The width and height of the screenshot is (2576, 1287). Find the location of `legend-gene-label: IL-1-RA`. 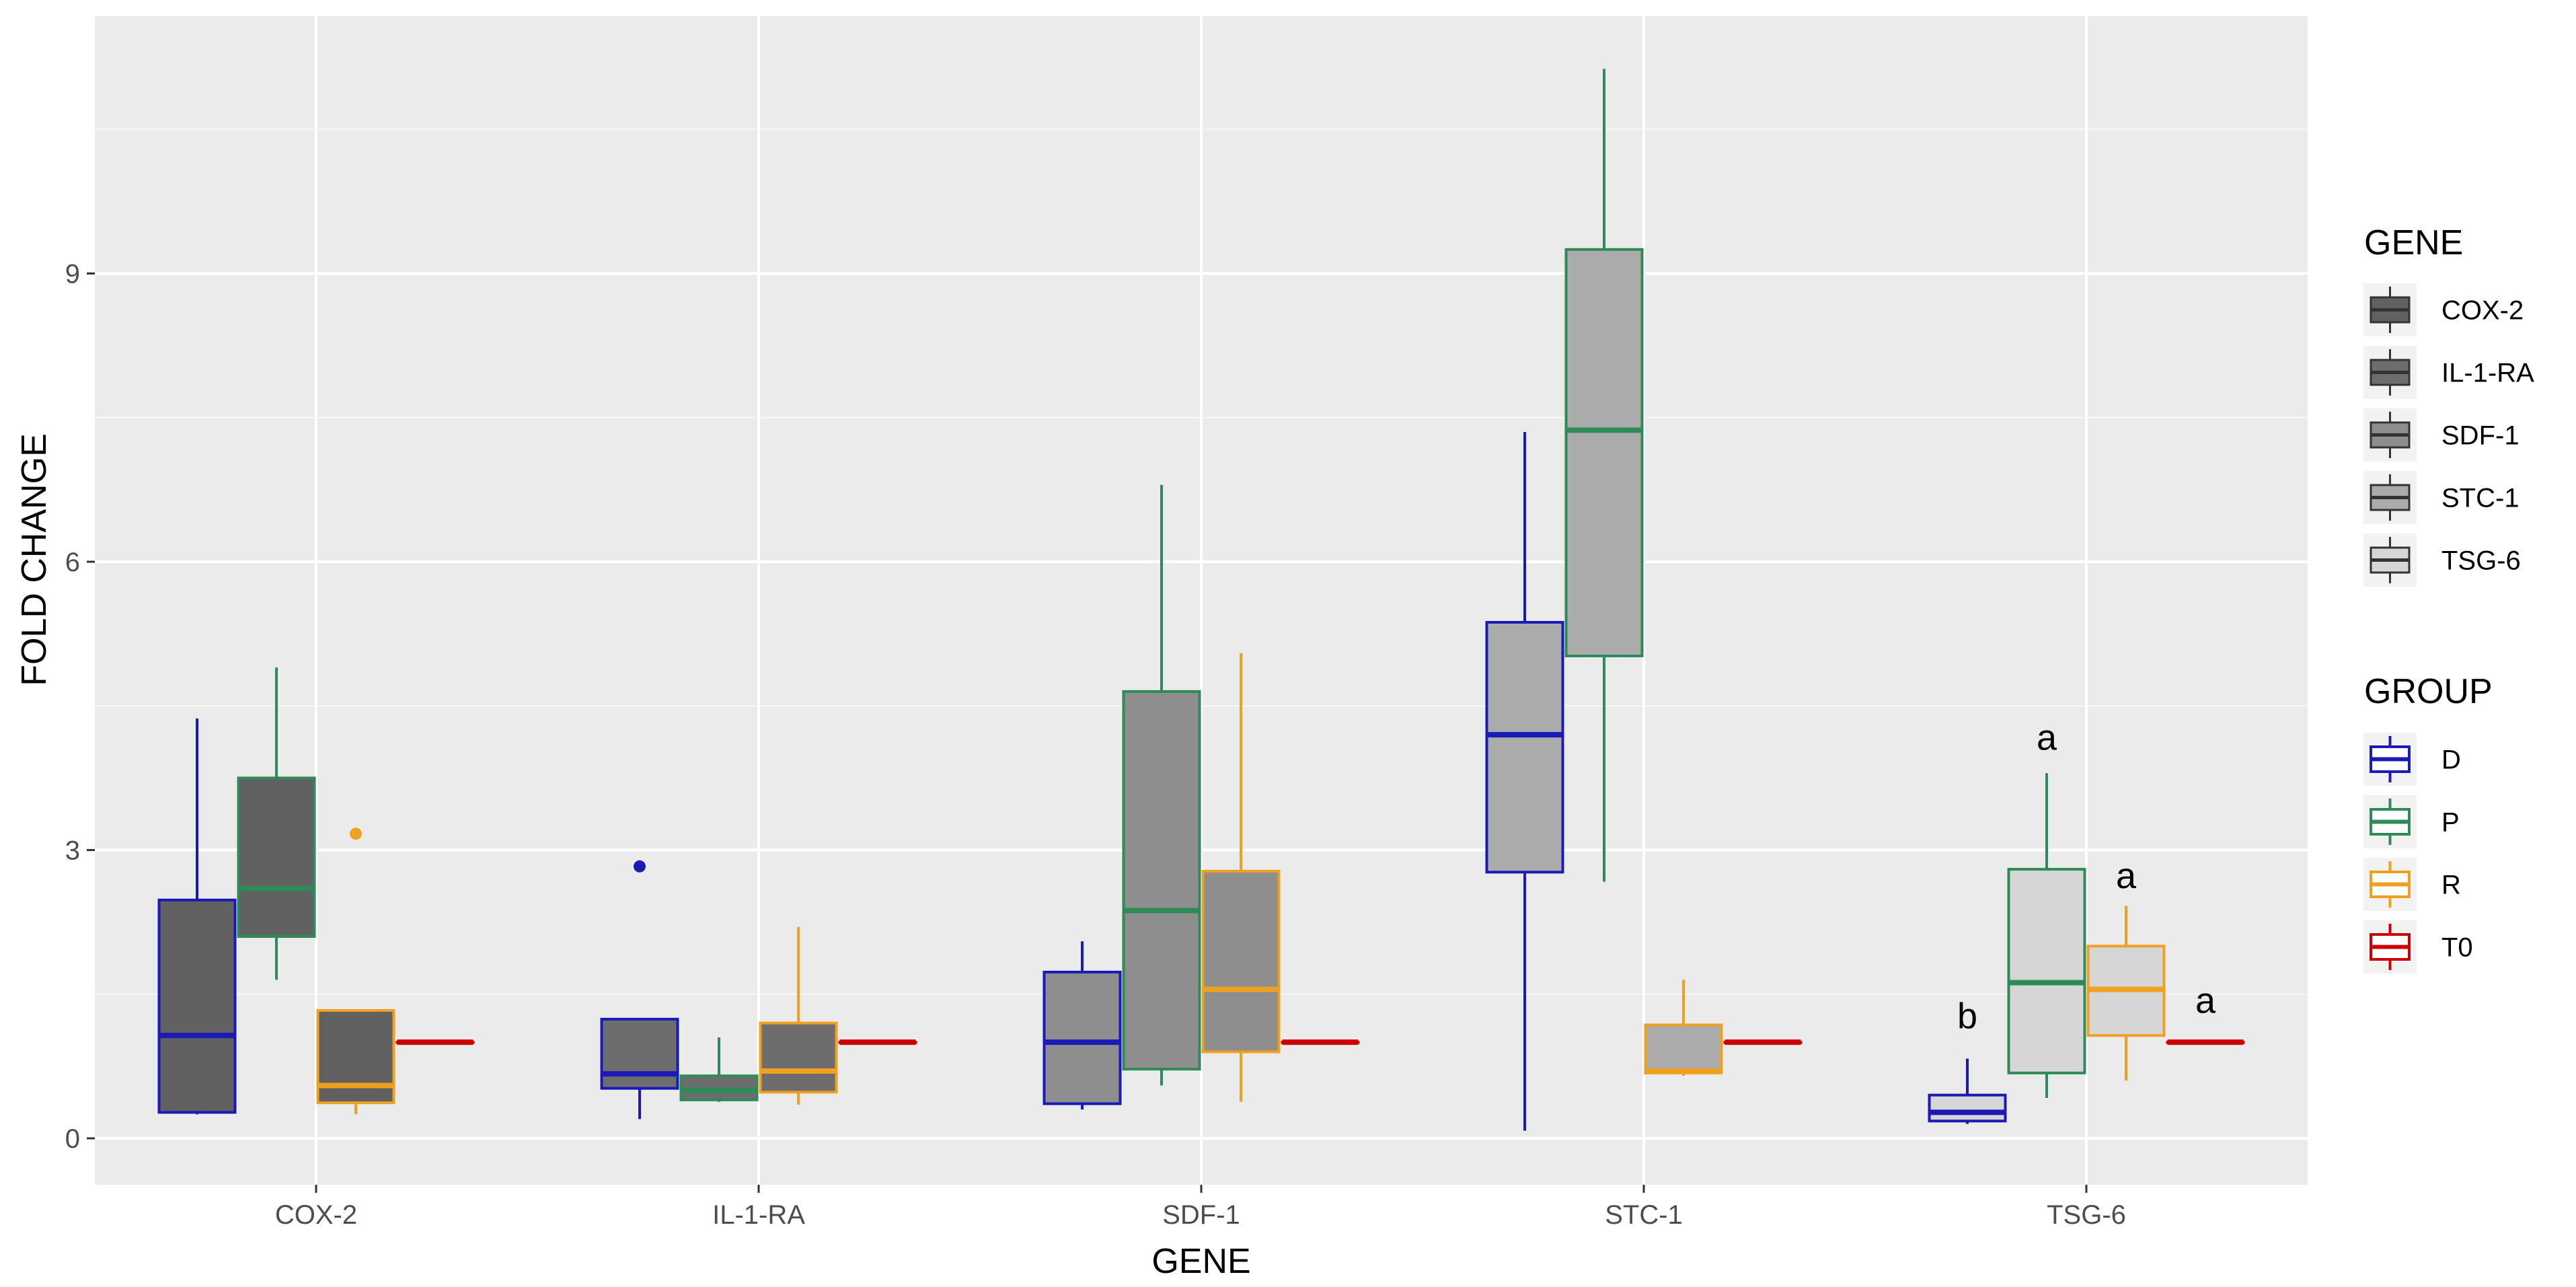

legend-gene-label: IL-1-RA is located at coordinates (2487, 374).